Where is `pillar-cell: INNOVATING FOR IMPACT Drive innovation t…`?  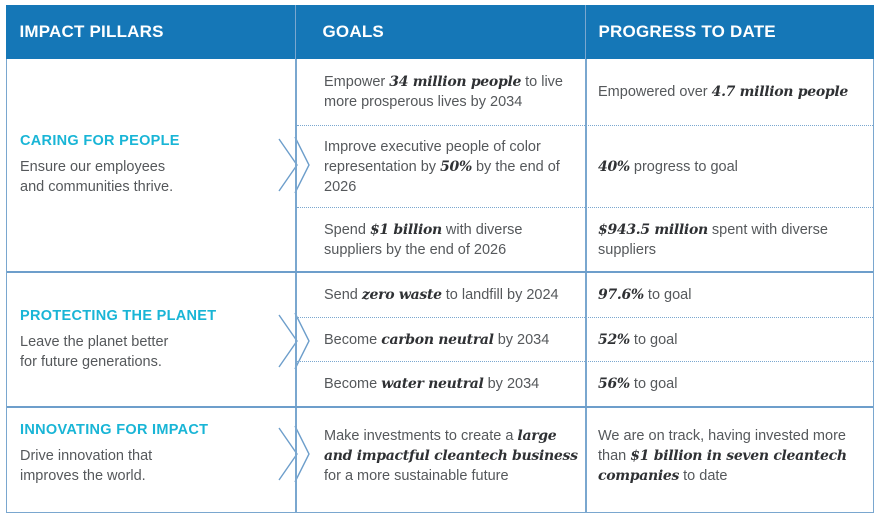
pillar-cell: INNOVATING FOR IMPACT Drive innovation t… is located at coordinates (151, 460).